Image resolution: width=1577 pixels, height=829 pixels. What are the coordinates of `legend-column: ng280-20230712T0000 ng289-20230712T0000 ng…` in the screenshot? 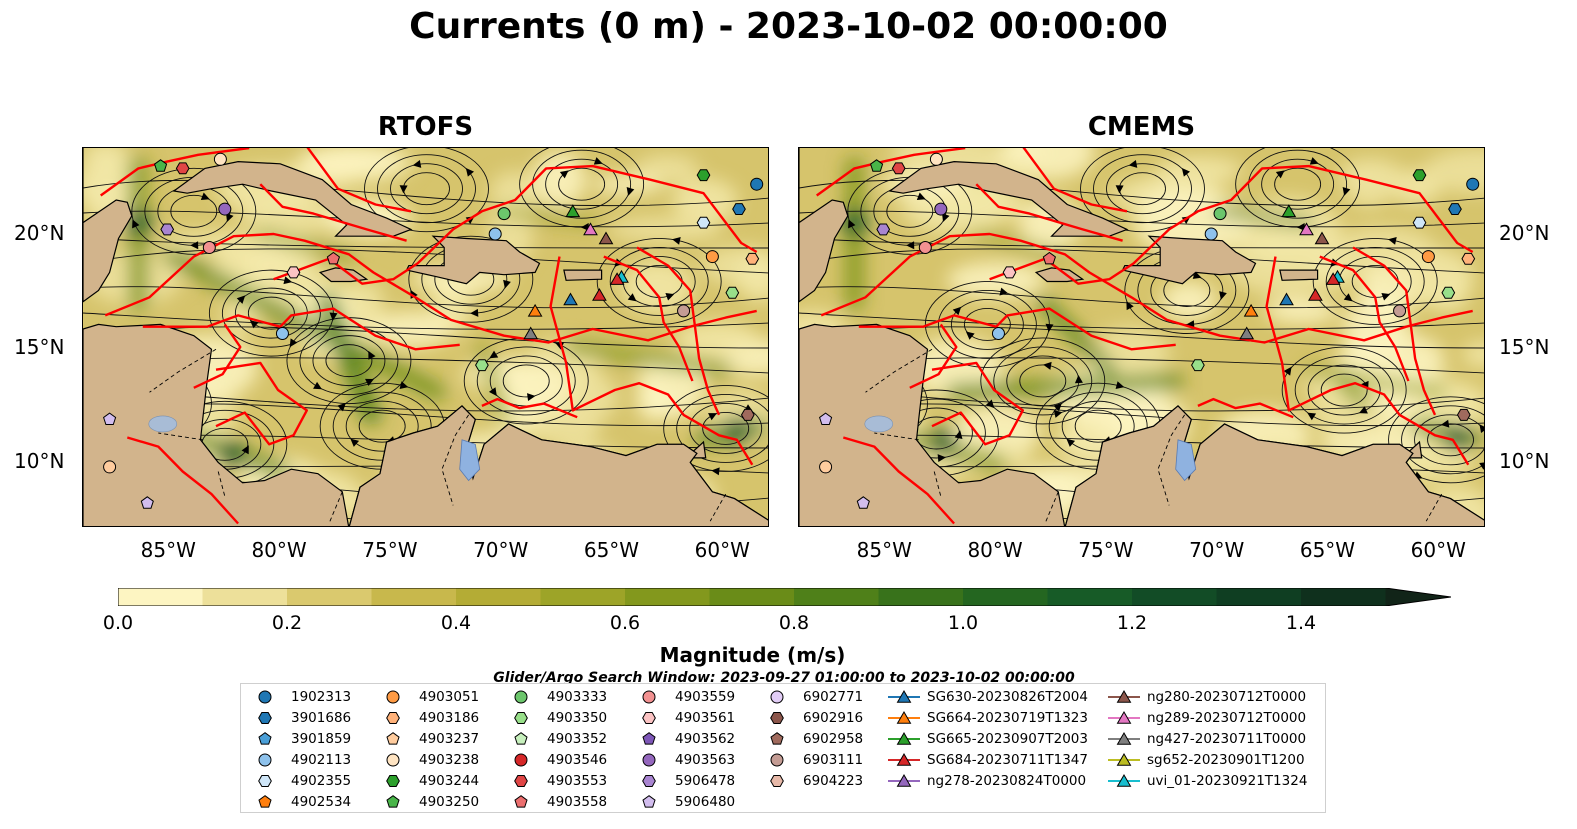 It's located at (1207, 738).